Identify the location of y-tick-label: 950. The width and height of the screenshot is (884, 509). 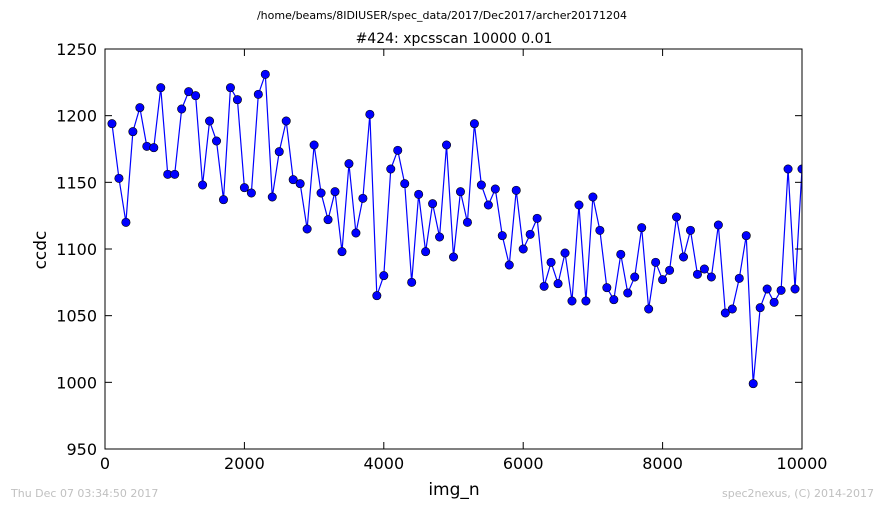
(81, 449).